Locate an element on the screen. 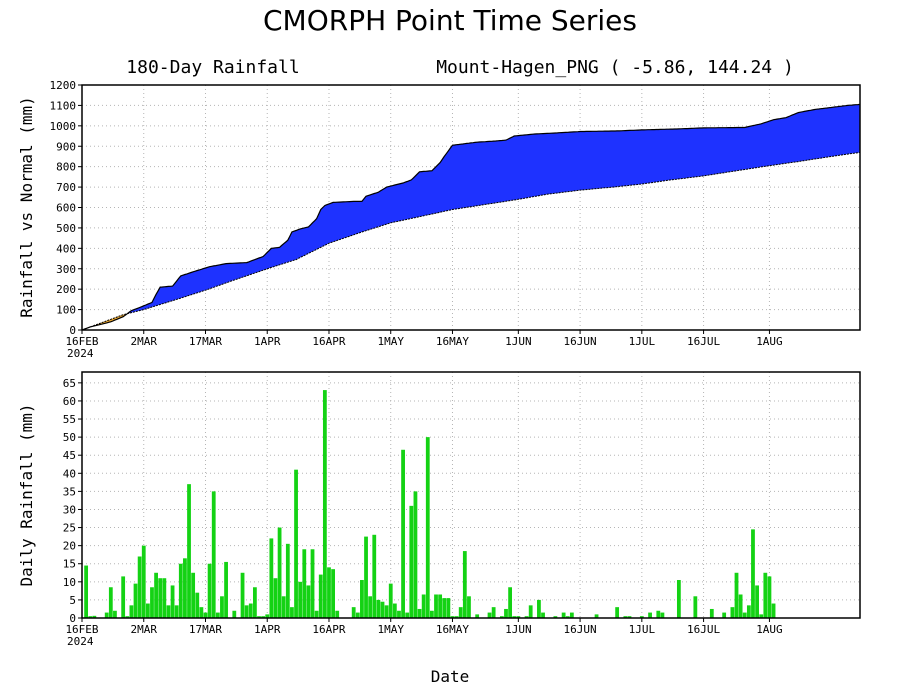  y-tick-label: 10 is located at coordinates (69, 582).